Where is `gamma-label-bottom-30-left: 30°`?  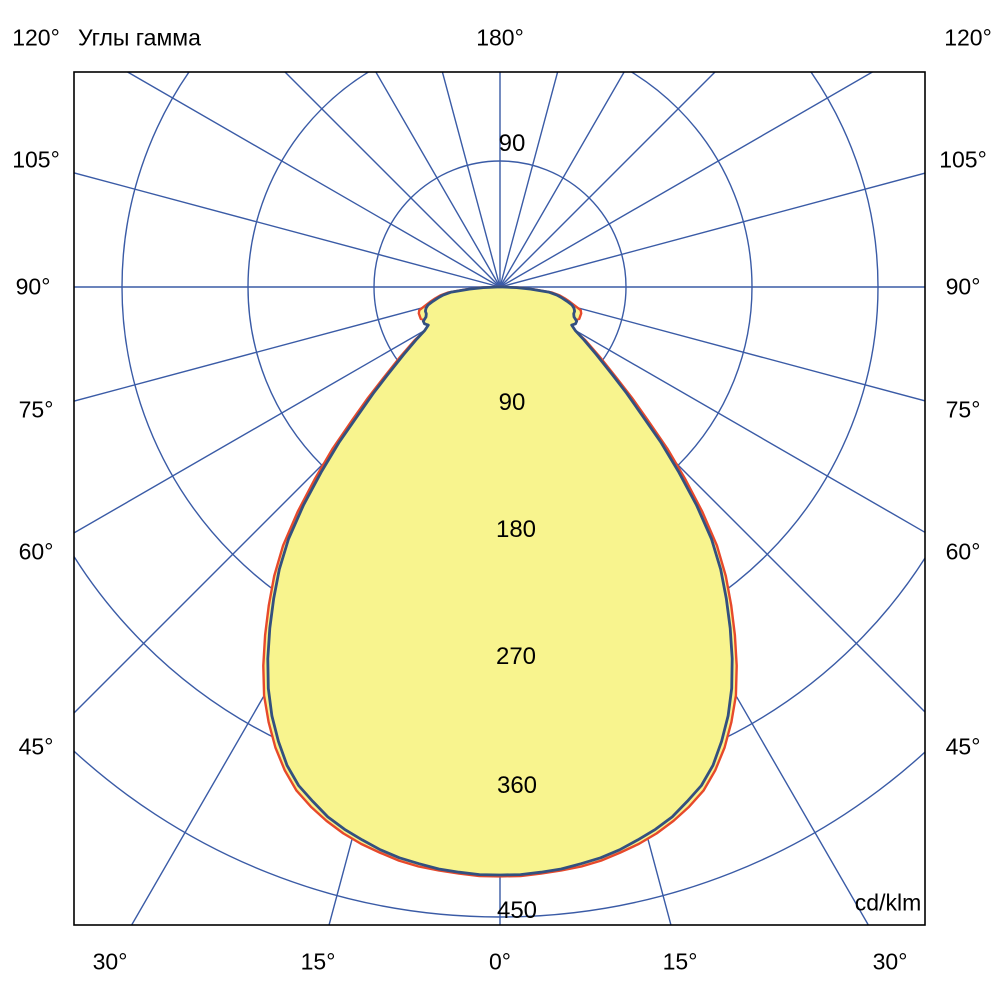
gamma-label-bottom-30-left: 30° is located at coordinates (110, 961).